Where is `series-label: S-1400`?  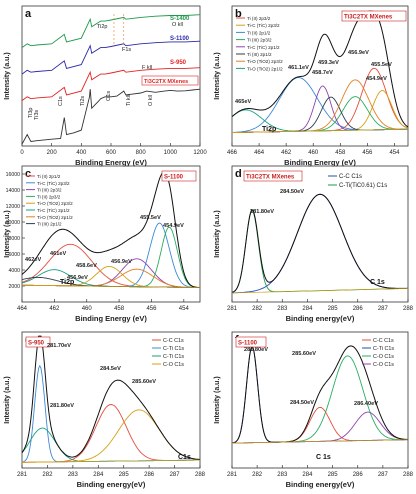
series-label: S-1400 is located at coordinates (180, 19).